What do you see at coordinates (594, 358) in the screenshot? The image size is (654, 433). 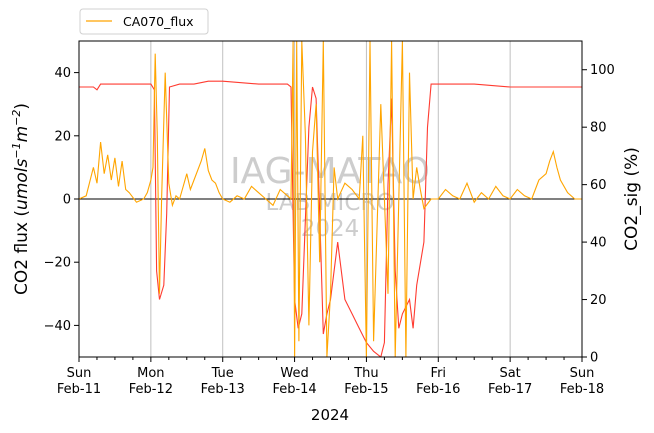 I see `right-y-tick-label: 0` at bounding box center [594, 358].